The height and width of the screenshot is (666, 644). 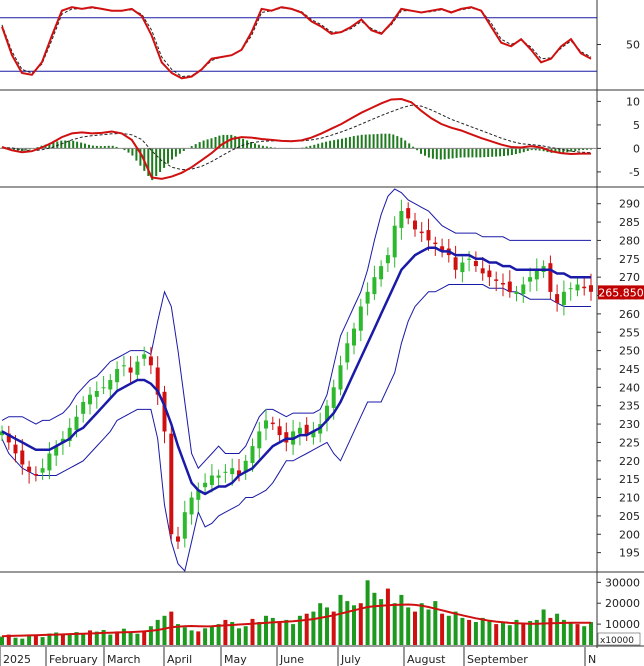 What do you see at coordinates (629, 259) in the screenshot?
I see `price-tick-label: 275` at bounding box center [629, 259].